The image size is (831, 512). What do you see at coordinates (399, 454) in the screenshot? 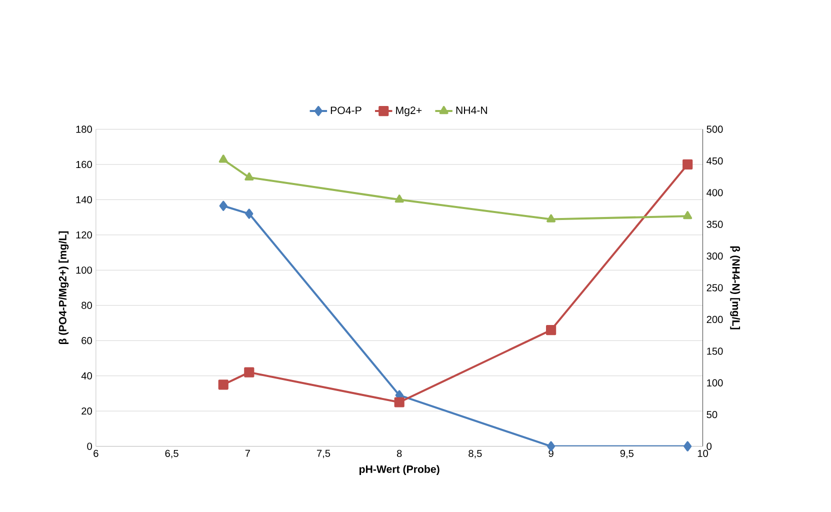
I see `x-tick-label: 8` at bounding box center [399, 454].